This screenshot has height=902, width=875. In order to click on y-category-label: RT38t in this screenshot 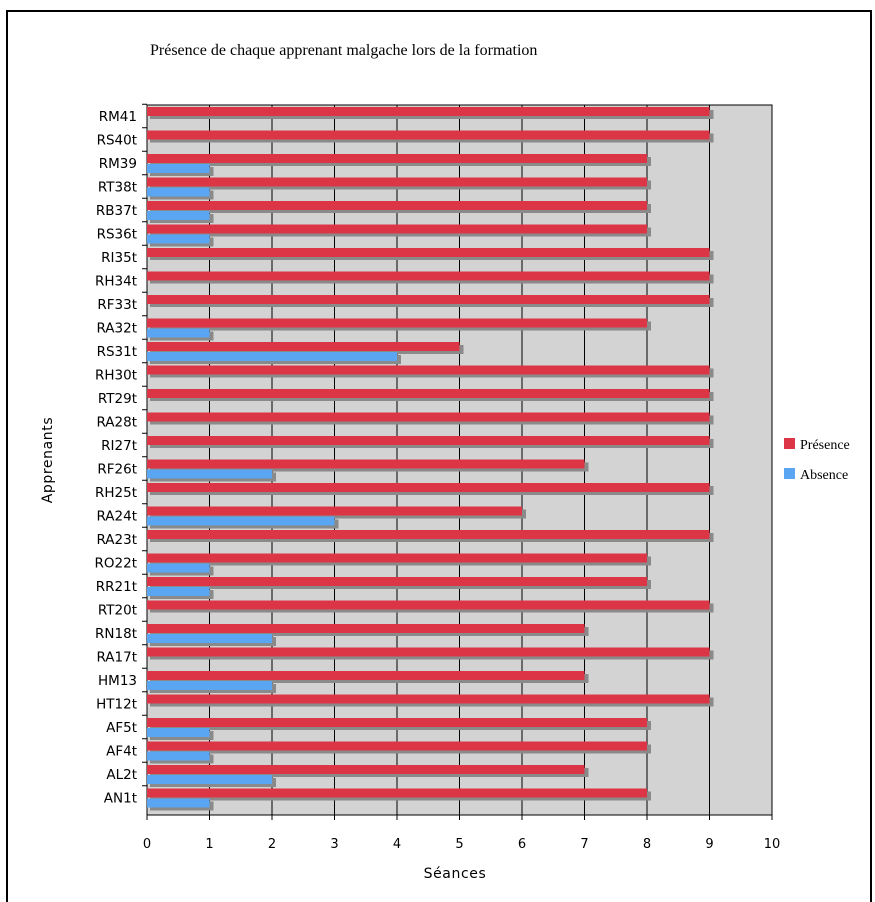, I will do `click(117, 188)`.